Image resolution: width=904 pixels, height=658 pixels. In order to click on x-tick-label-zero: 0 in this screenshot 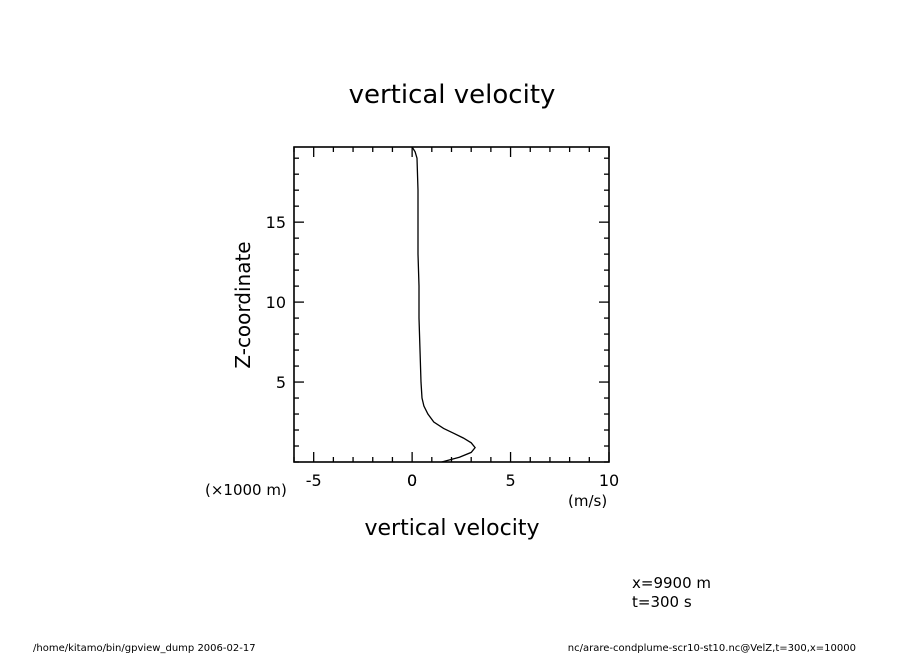, I will do `click(412, 480)`.